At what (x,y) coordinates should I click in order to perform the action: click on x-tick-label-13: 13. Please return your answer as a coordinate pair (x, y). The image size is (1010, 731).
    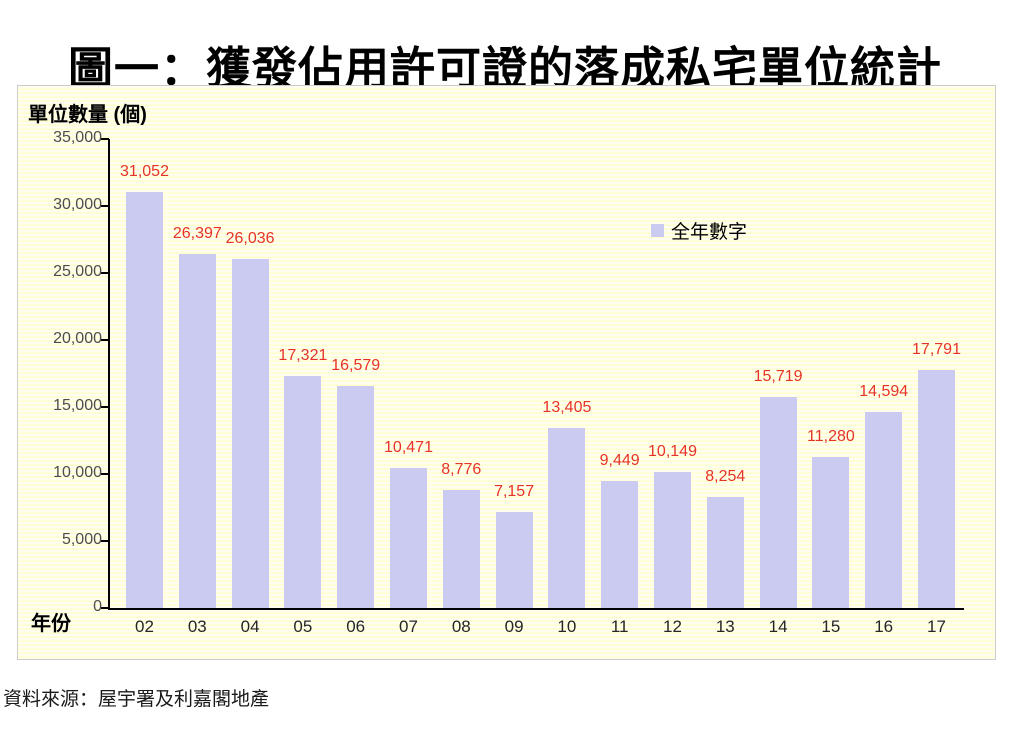
    Looking at the image, I should click on (725, 626).